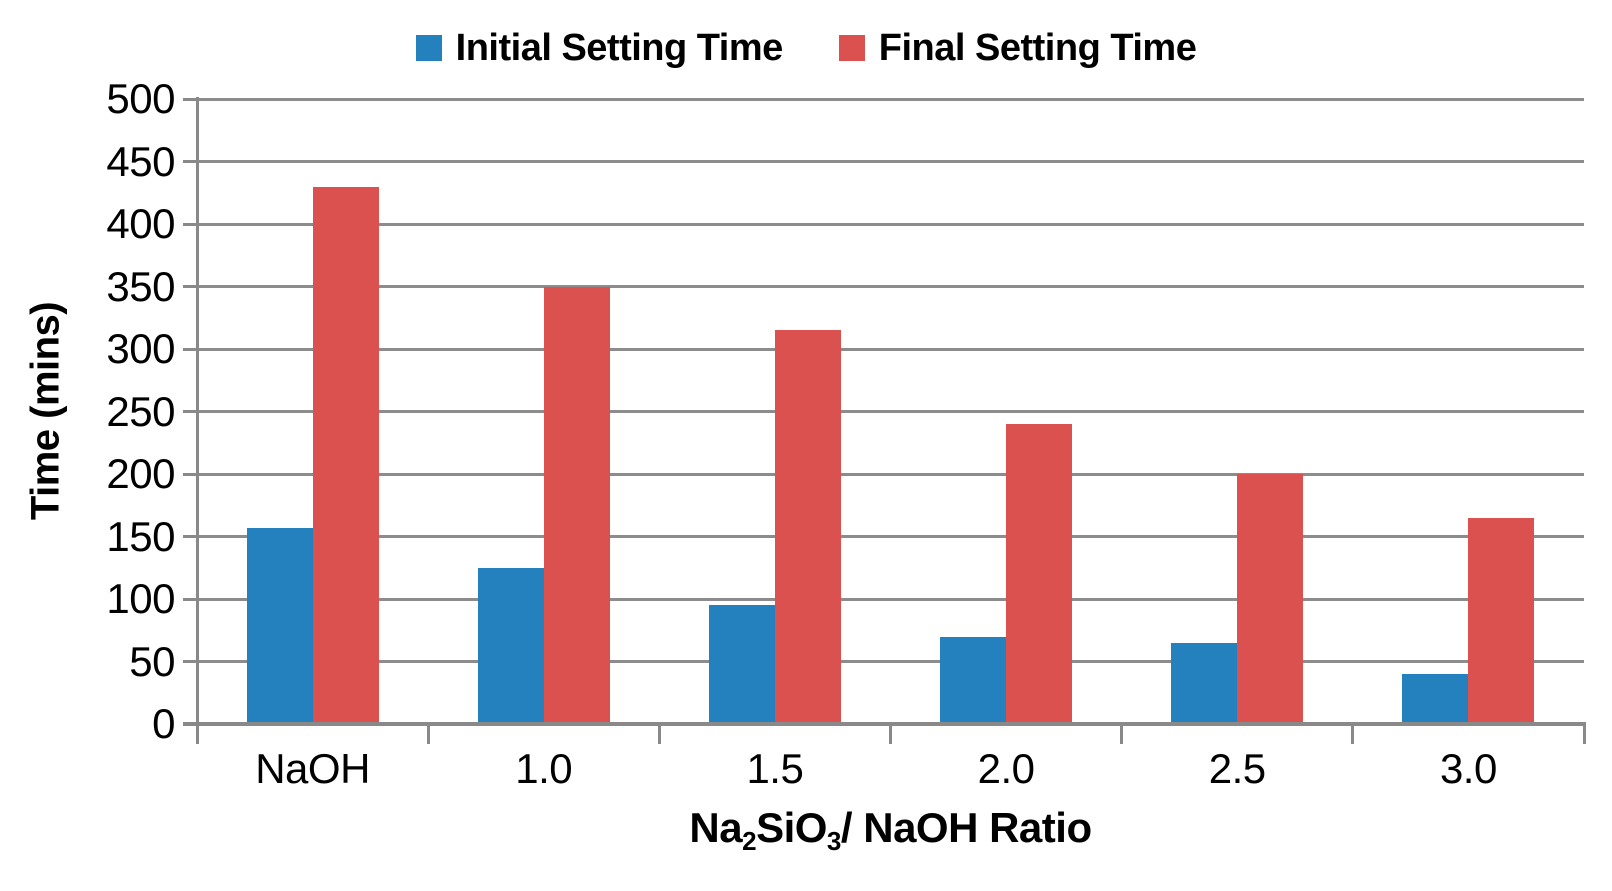  What do you see at coordinates (140, 348) in the screenshot?
I see `y-tick-label-300: 300` at bounding box center [140, 348].